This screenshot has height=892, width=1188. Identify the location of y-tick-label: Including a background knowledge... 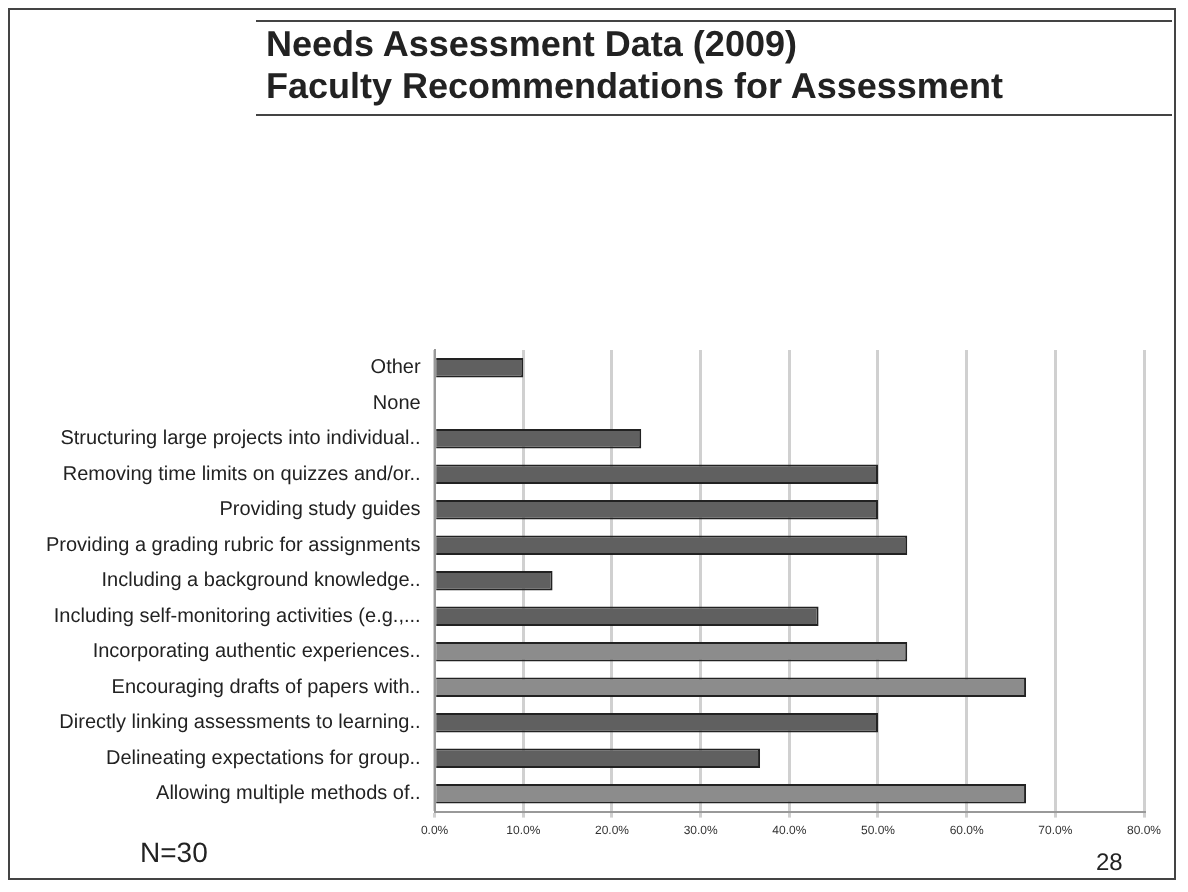
(261, 581).